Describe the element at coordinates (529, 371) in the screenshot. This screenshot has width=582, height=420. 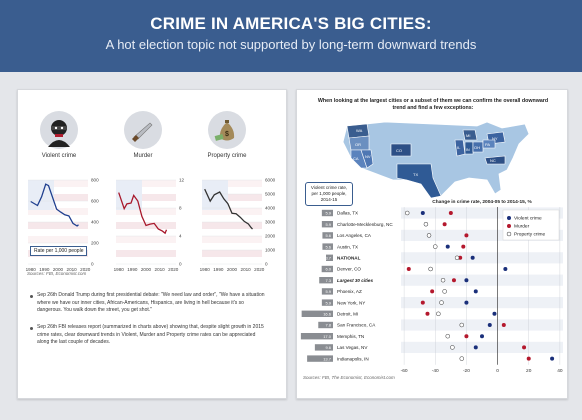
I see `x-tick-label: 20` at that location.